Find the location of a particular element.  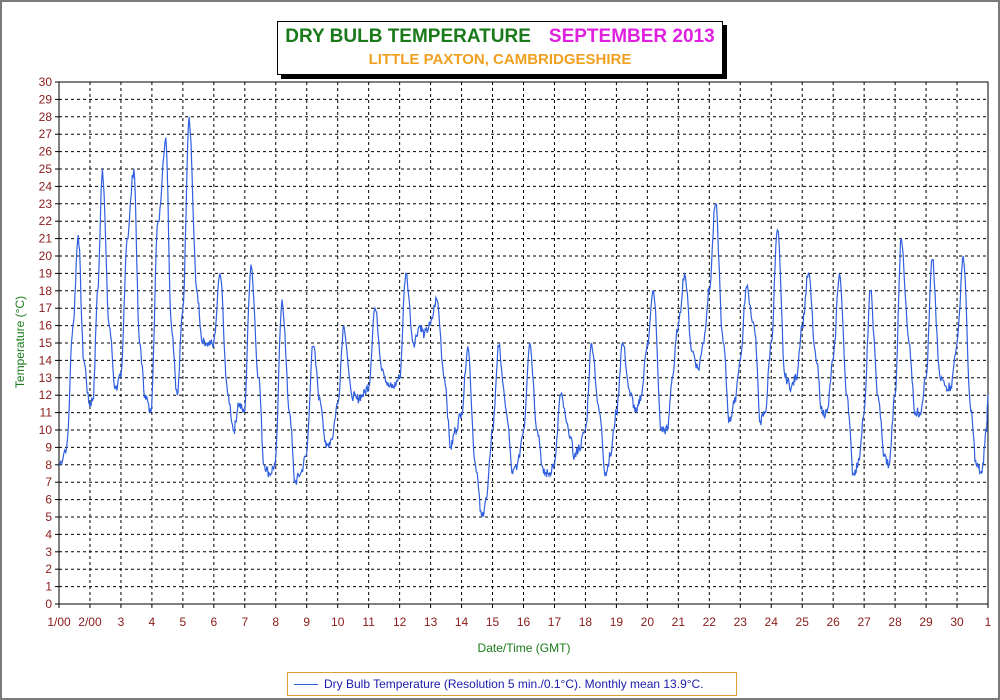

xtick-label-14: 15 is located at coordinates (493, 622).